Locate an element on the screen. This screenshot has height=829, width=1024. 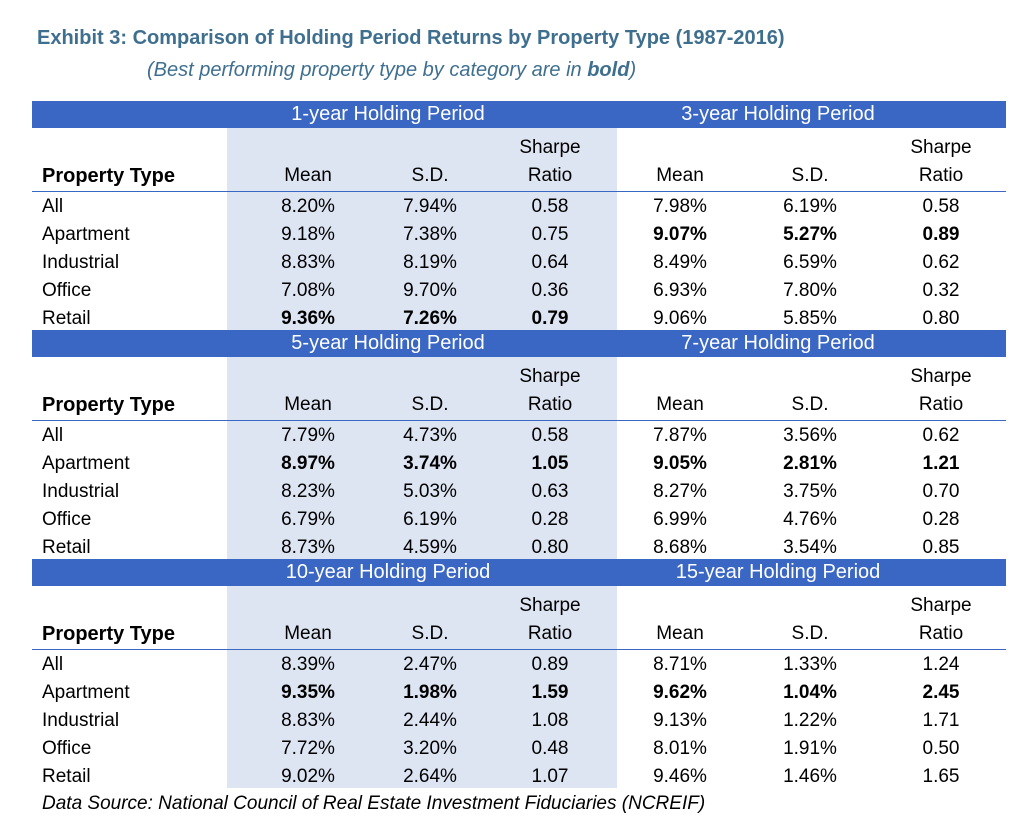
left-office-sd-cell: 6.19% is located at coordinates (430, 519).